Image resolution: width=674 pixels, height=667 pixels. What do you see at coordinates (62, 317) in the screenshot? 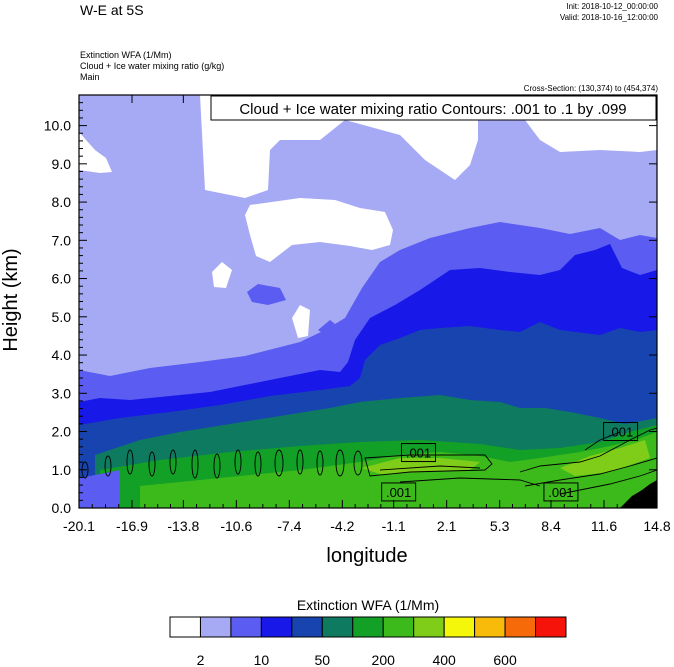
I see `y-tick-label: 5.0` at bounding box center [62, 317].